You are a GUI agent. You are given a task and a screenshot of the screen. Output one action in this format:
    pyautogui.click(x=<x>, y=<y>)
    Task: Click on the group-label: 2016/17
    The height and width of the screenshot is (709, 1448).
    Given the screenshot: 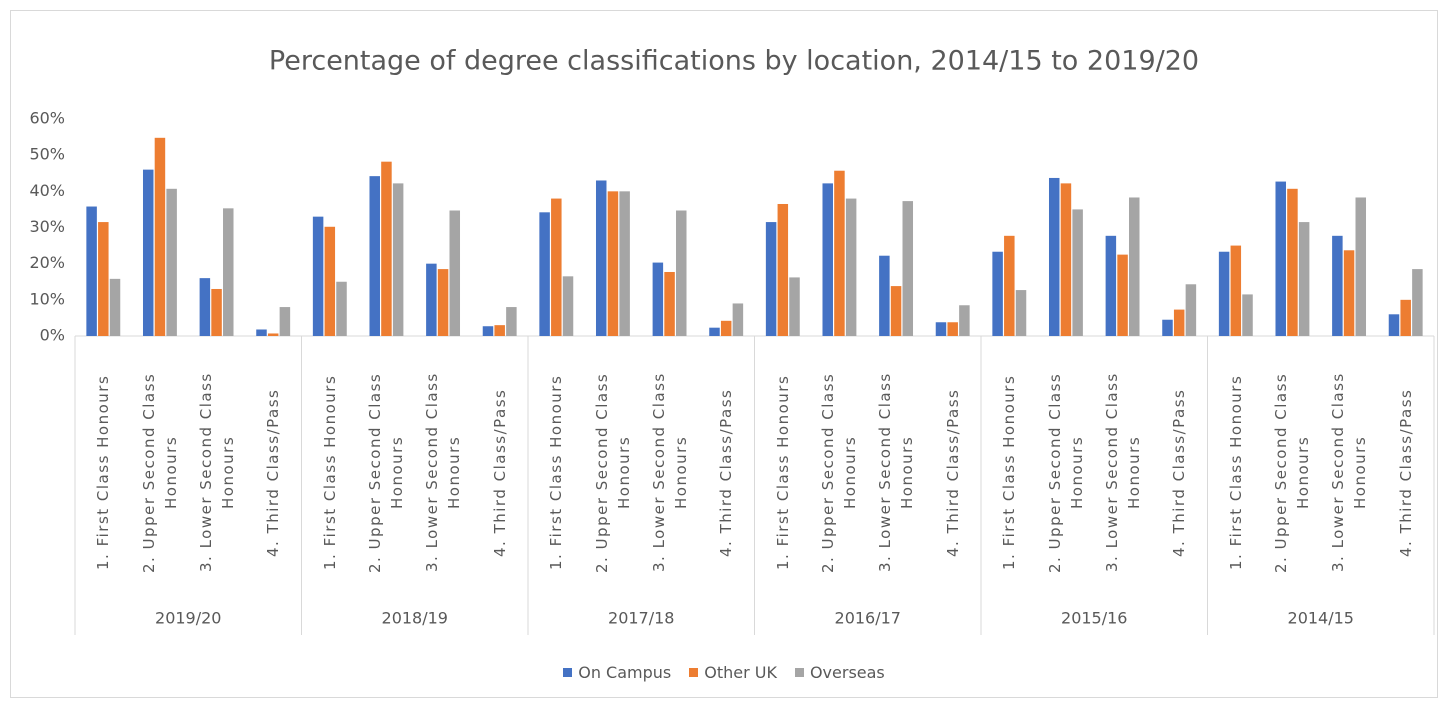 What is the action you would take?
    pyautogui.click(x=868, y=618)
    